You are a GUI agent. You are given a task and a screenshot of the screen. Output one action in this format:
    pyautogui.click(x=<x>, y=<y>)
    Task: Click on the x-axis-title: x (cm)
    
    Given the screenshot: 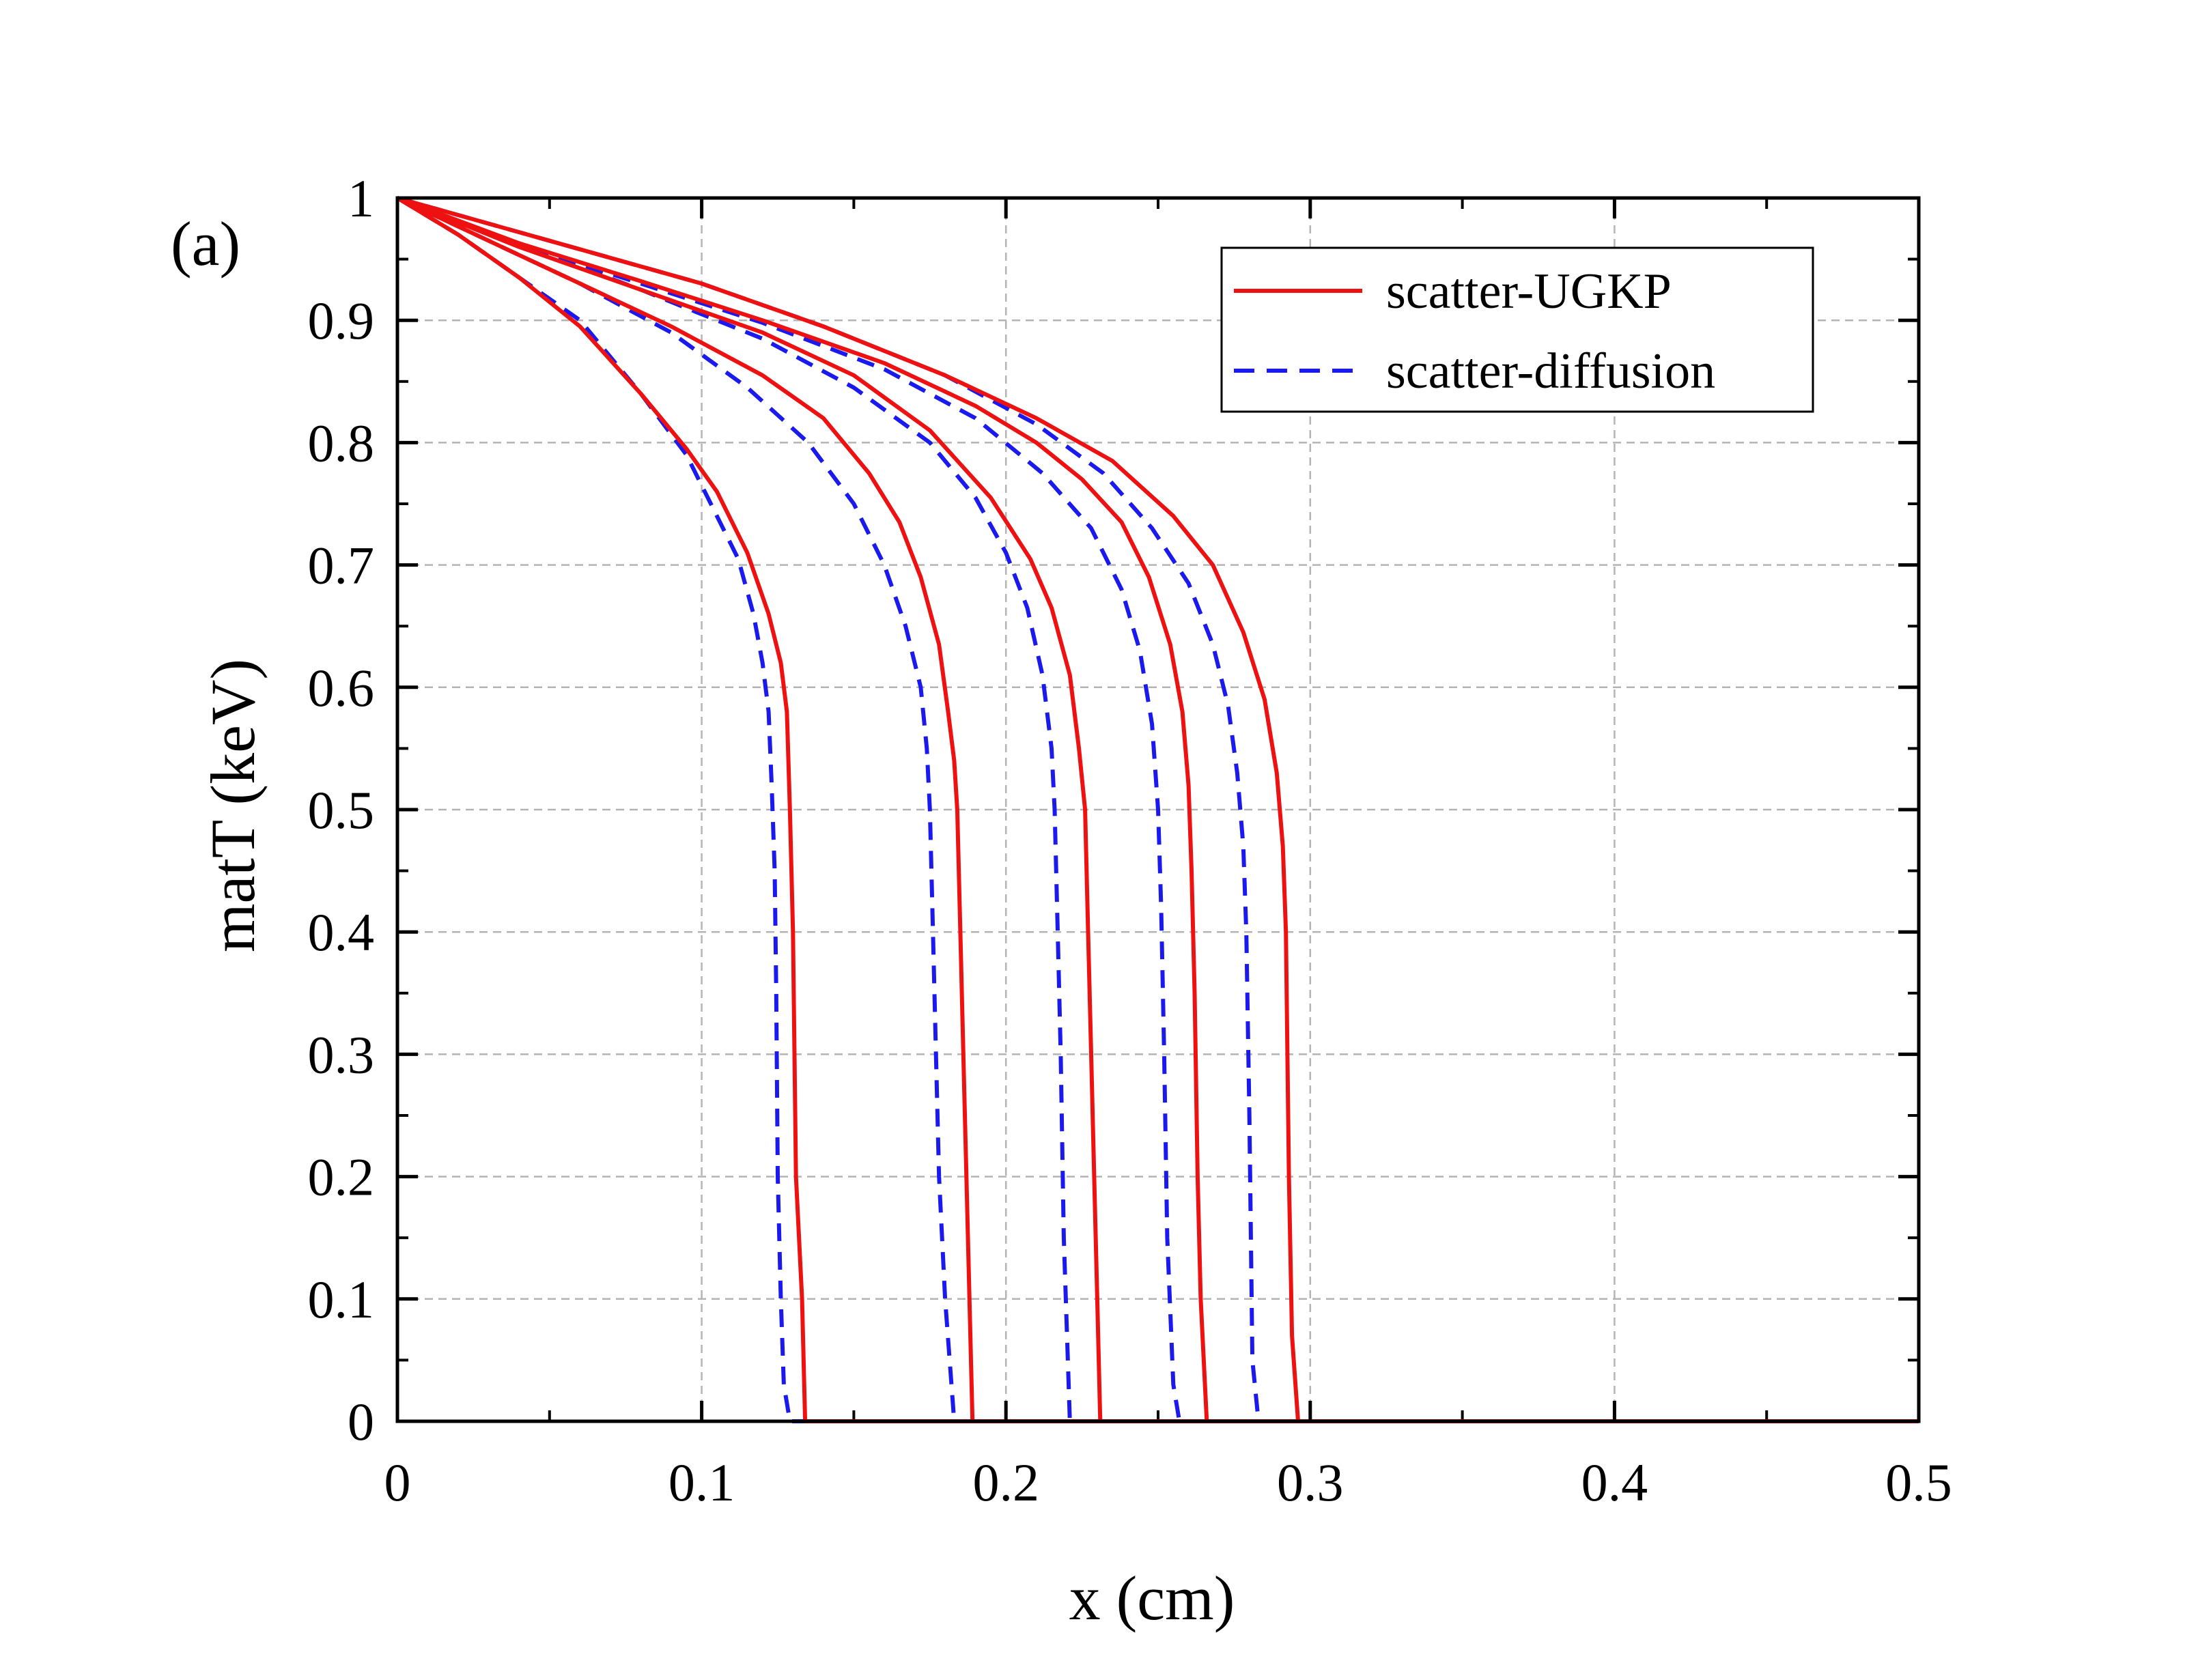 What is the action you would take?
    pyautogui.click(x=1152, y=1598)
    